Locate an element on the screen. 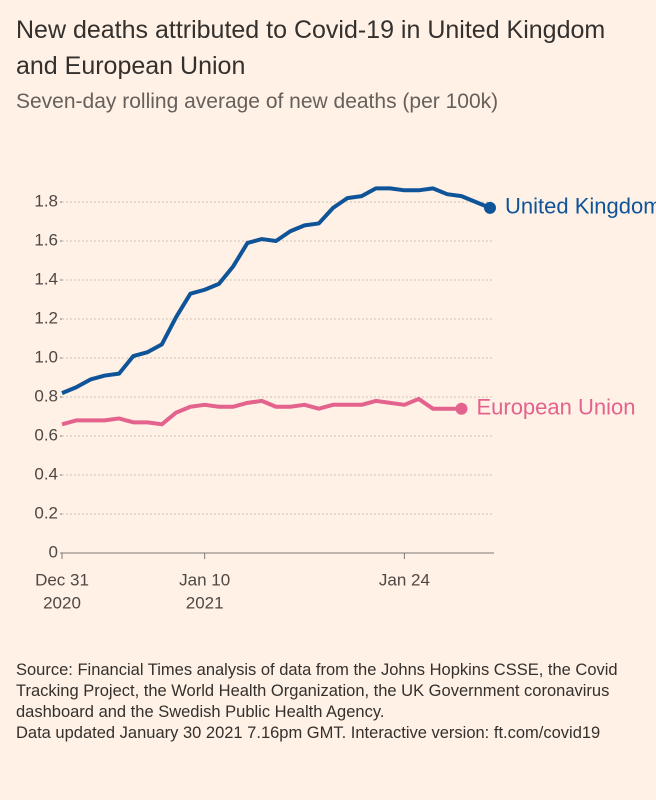 The height and width of the screenshot is (800, 656). y-tick-label: 0 is located at coordinates (53, 551).